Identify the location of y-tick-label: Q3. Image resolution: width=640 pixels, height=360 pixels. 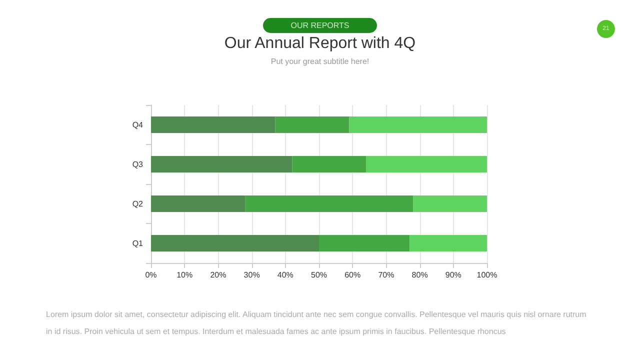
(138, 164).